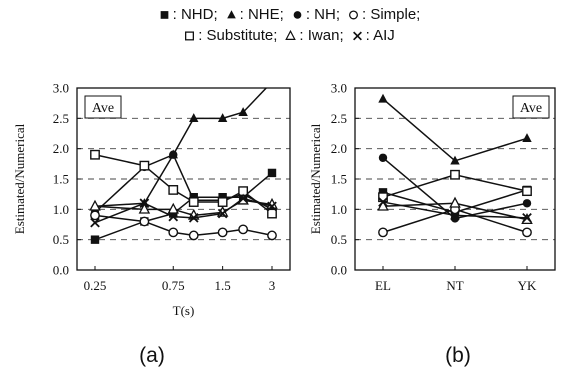 Image resolution: width=571 pixels, height=375 pixels. Describe the element at coordinates (152, 355) in the screenshot. I see `panel-label: (a)` at that location.